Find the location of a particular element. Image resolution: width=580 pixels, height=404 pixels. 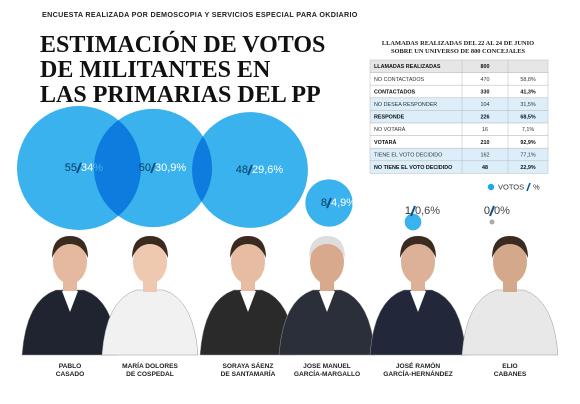

legend-label: % is located at coordinates (536, 186).